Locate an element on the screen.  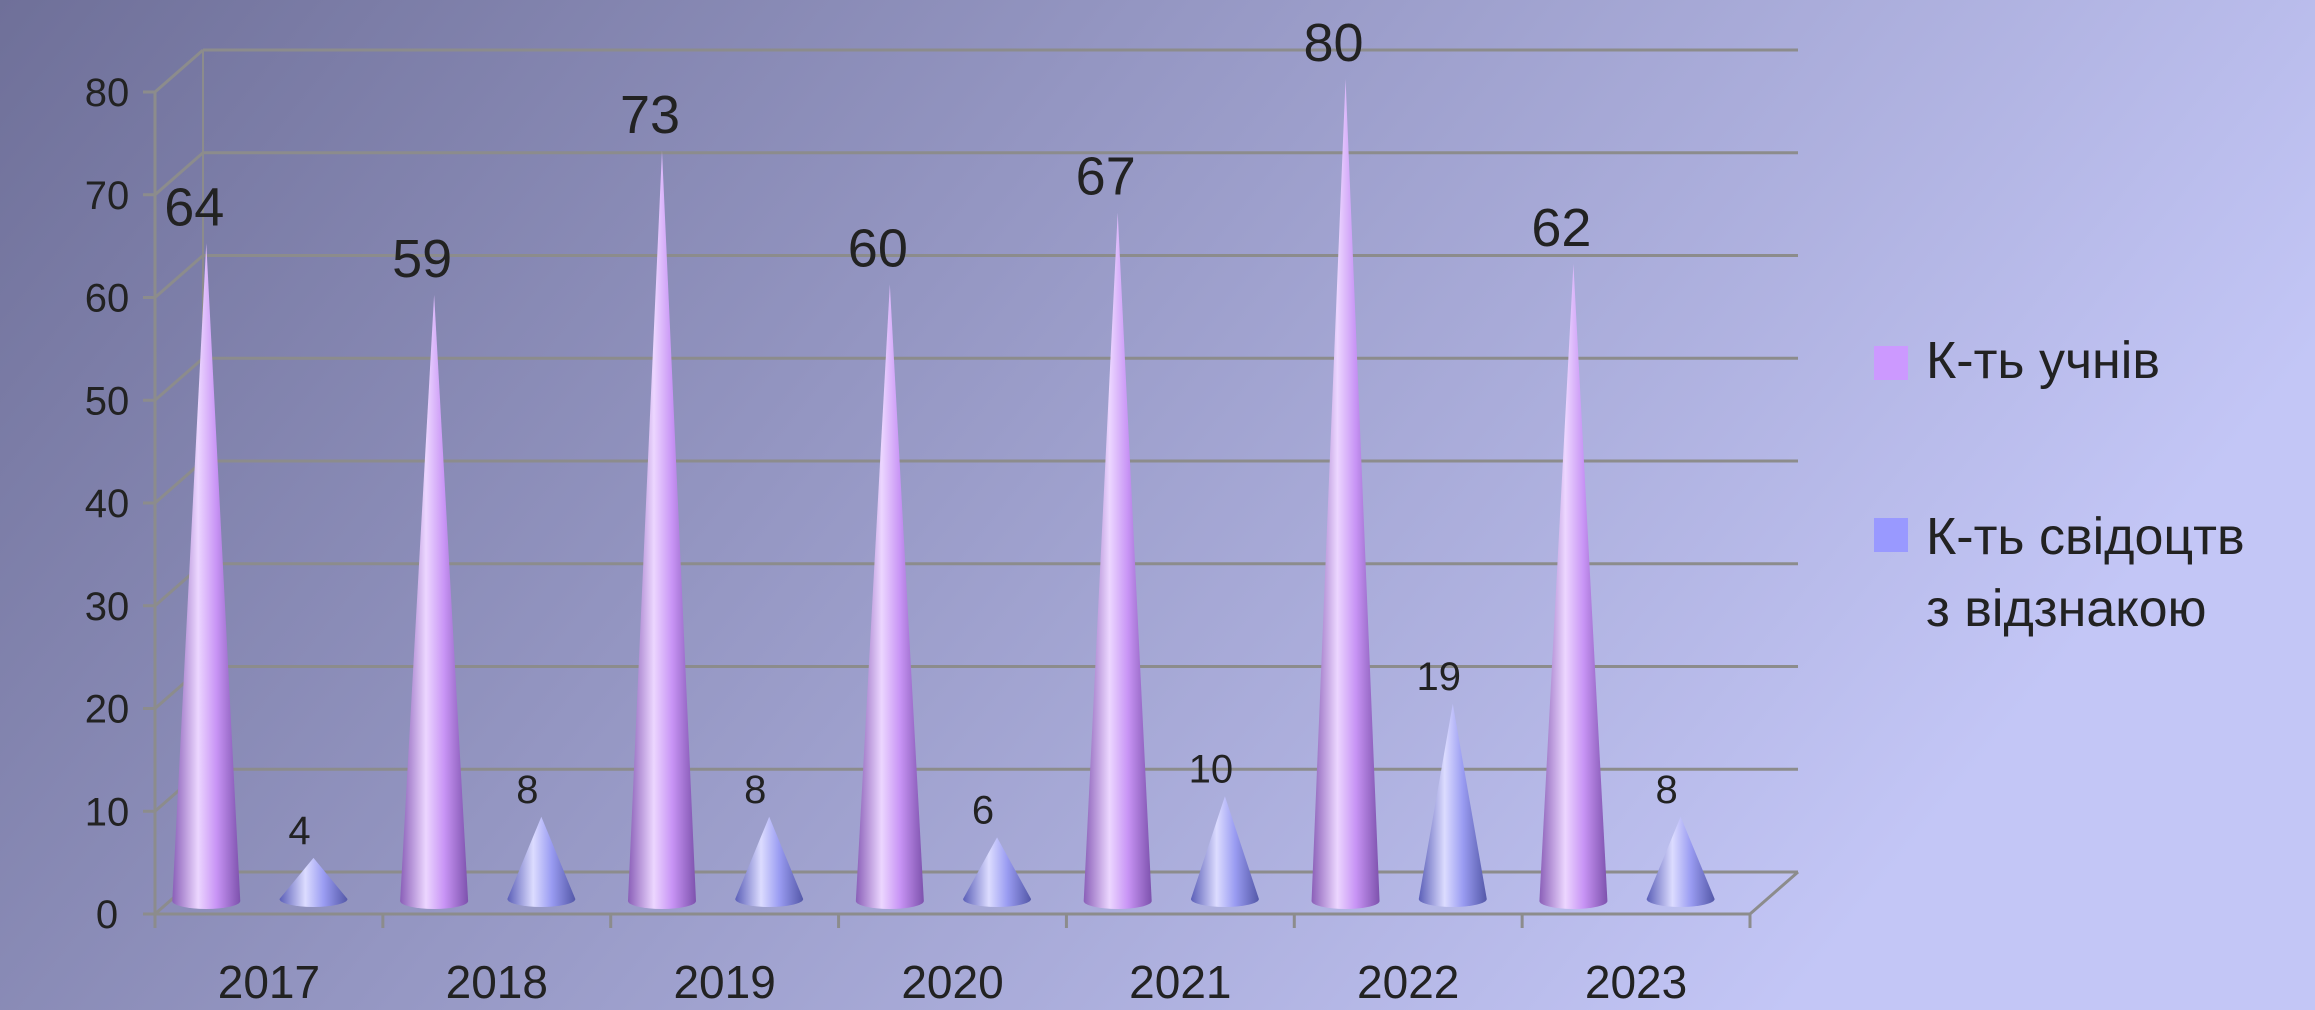
data-label: 6 is located at coordinates (983, 810).